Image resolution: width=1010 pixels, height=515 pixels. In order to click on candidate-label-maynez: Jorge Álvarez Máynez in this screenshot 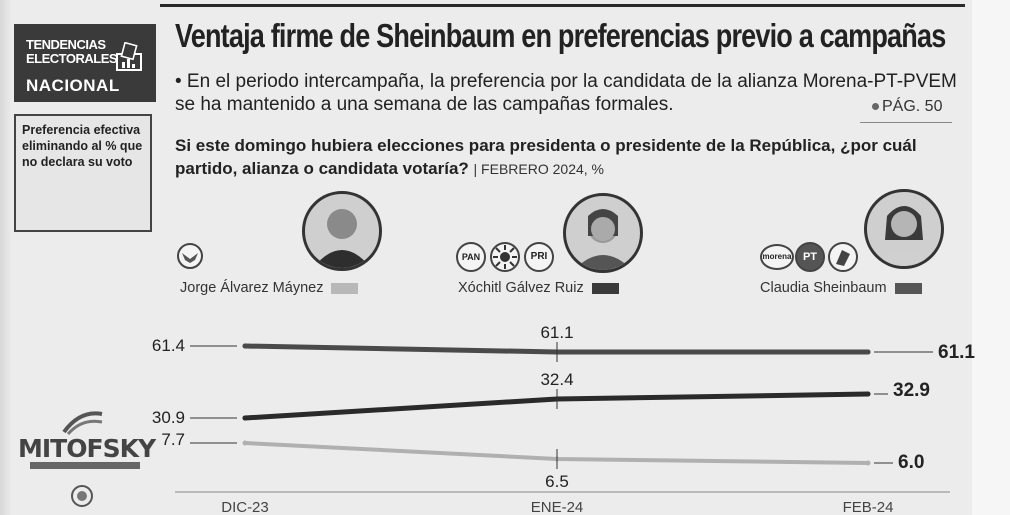, I will do `click(269, 288)`.